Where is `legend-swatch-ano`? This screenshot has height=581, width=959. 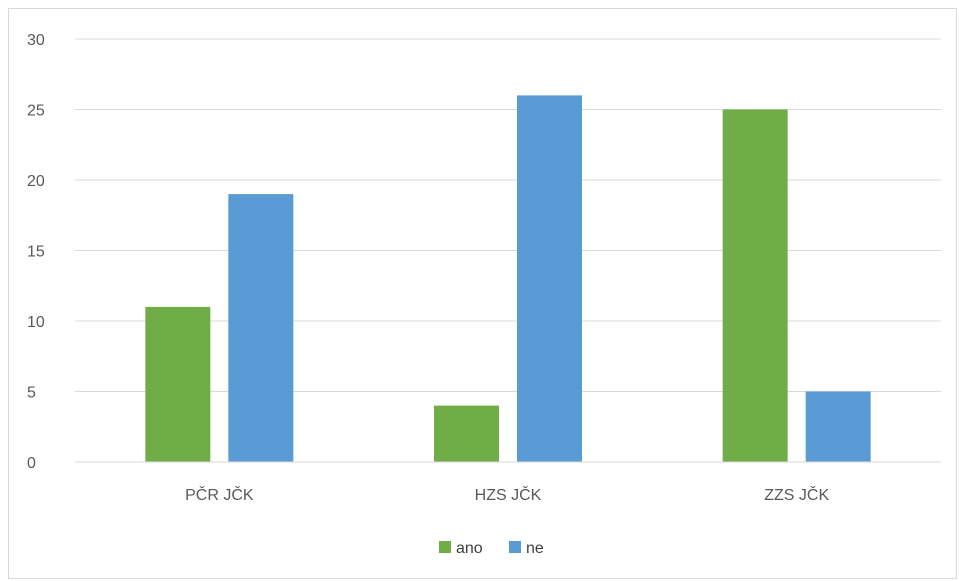 legend-swatch-ano is located at coordinates (445, 547).